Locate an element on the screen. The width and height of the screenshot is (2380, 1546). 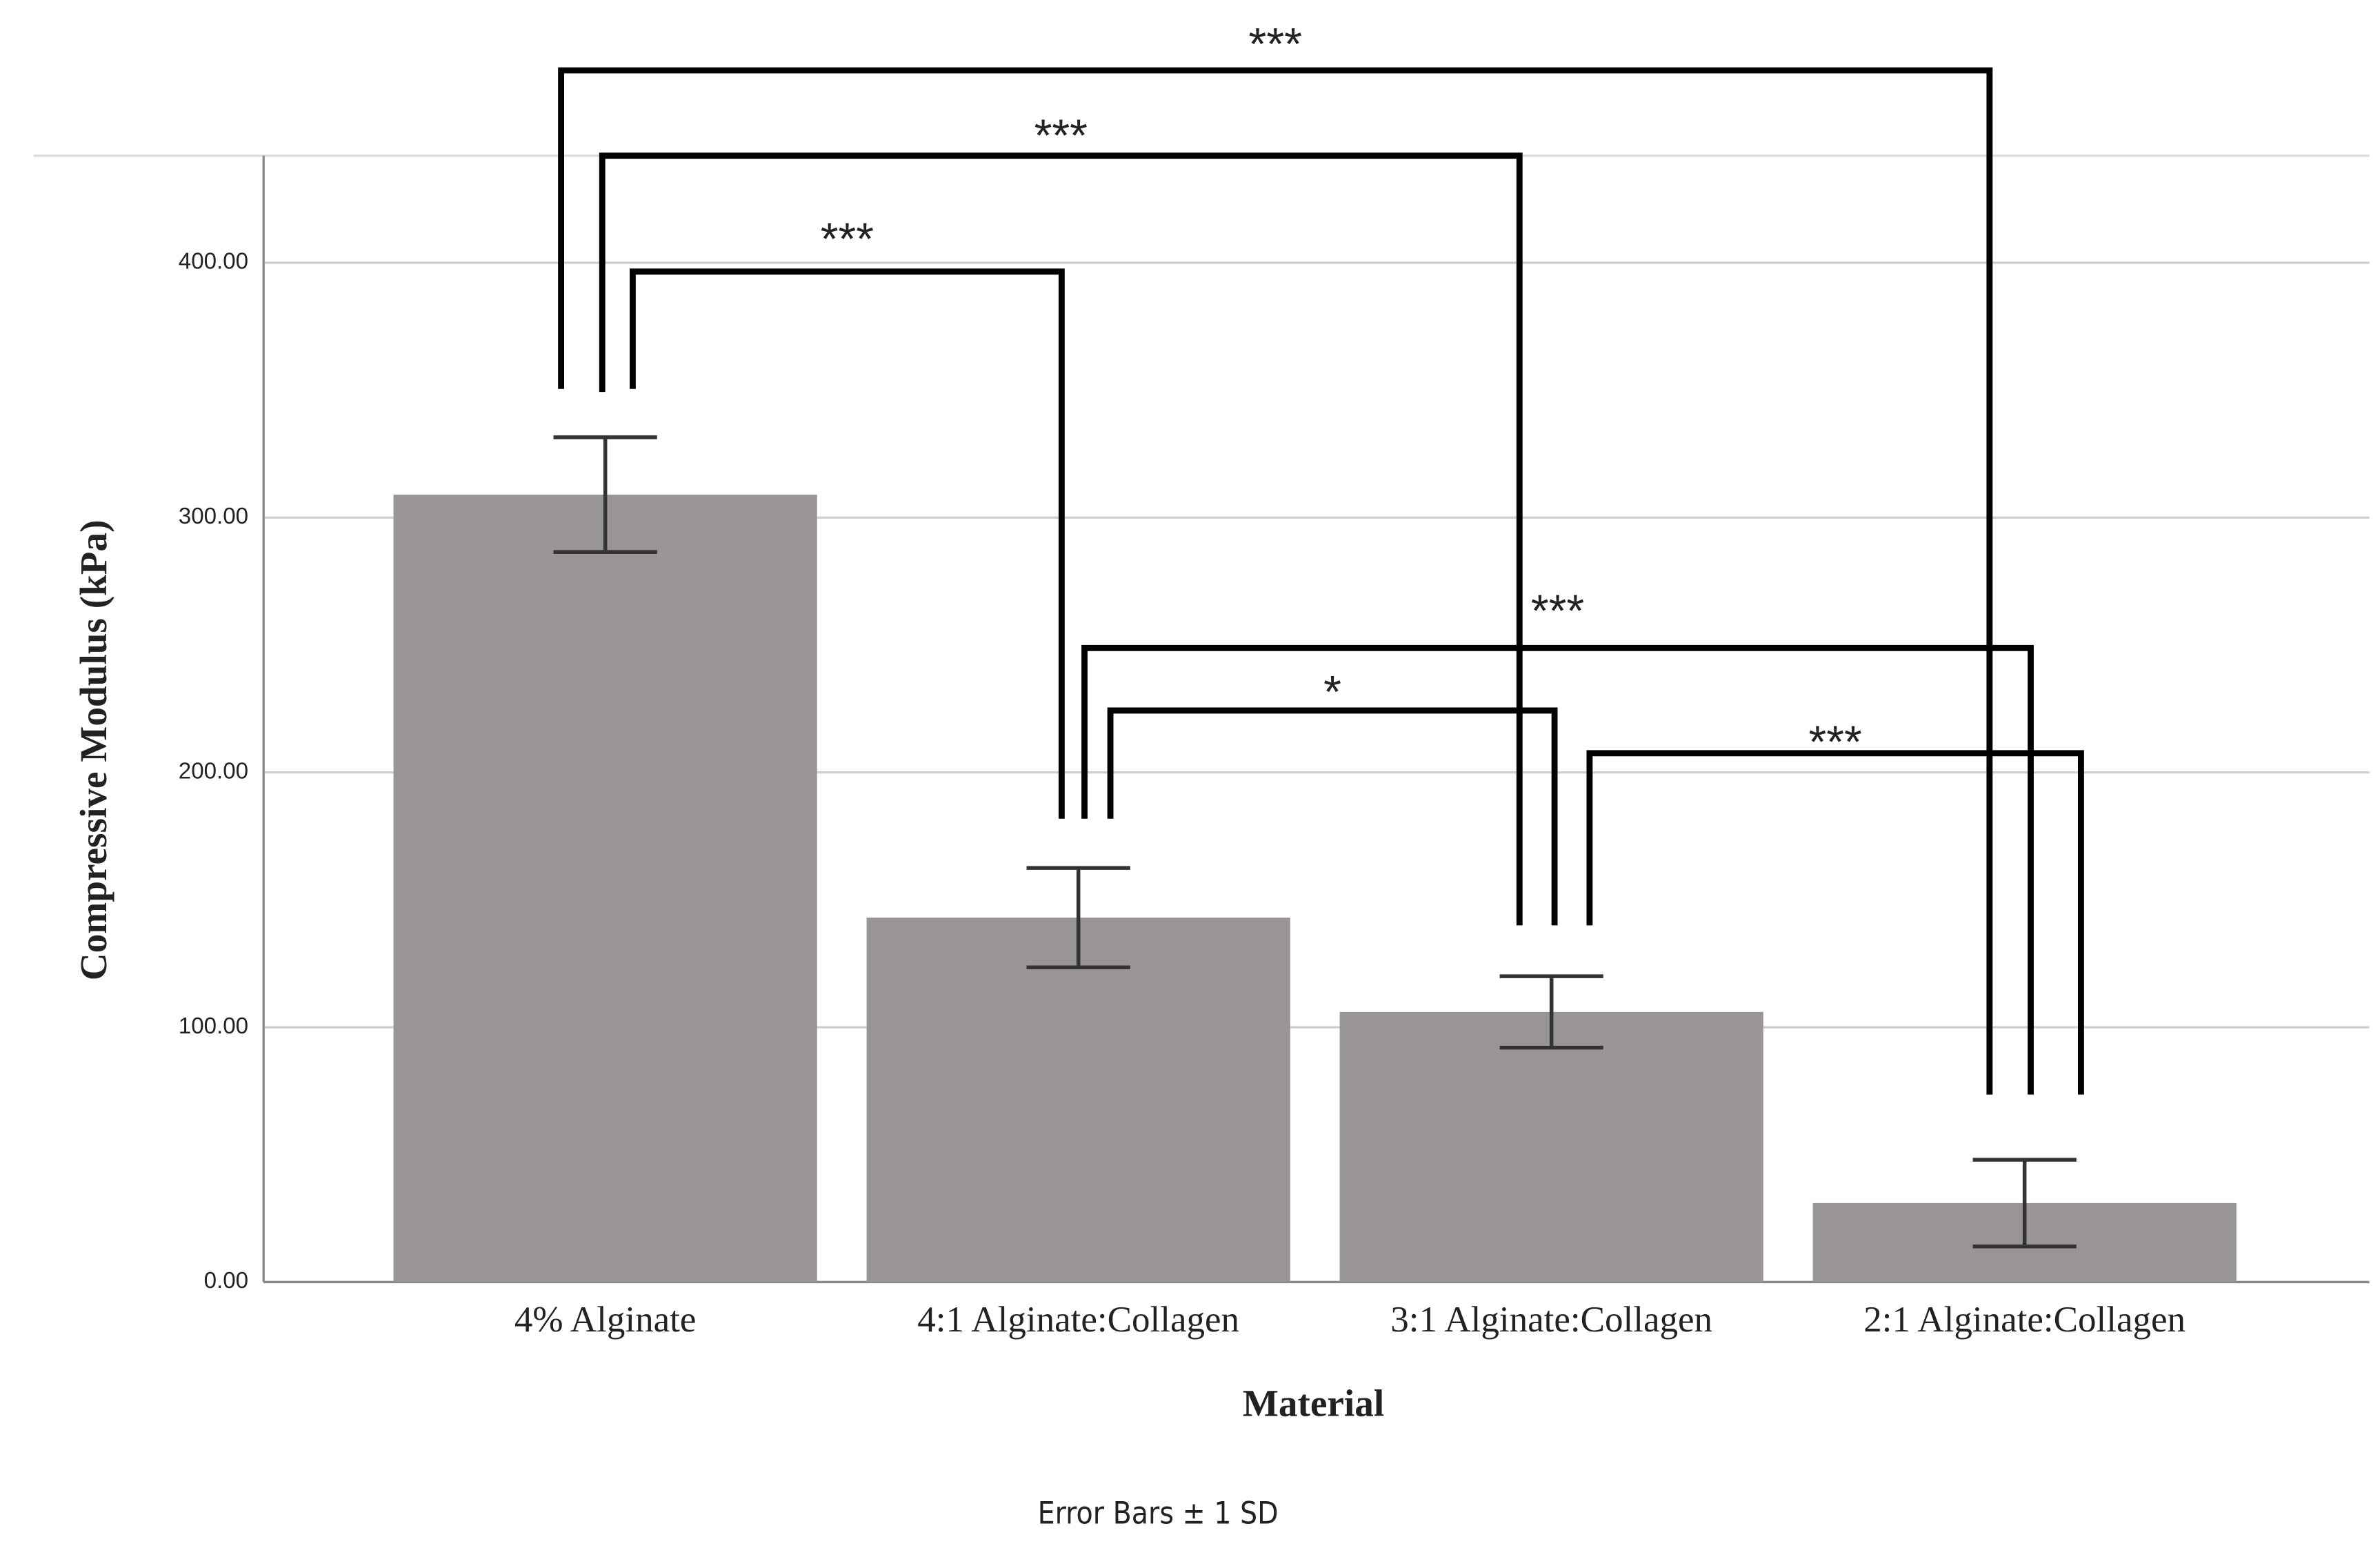
x-tick-label: 4% Alginate is located at coordinates (605, 1320).